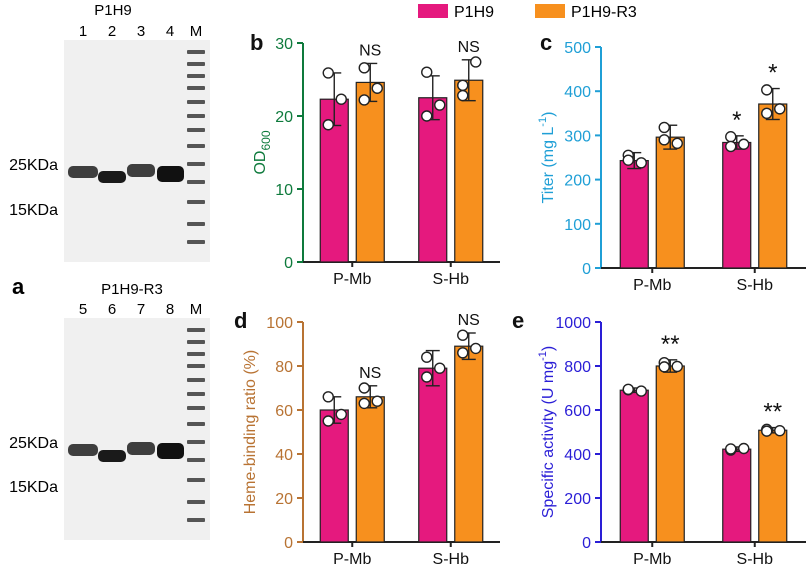 Image resolution: width=811 pixels, height=575 pixels. I want to click on y-axis-label: Heme-binding ratio (%), so click(250, 432).